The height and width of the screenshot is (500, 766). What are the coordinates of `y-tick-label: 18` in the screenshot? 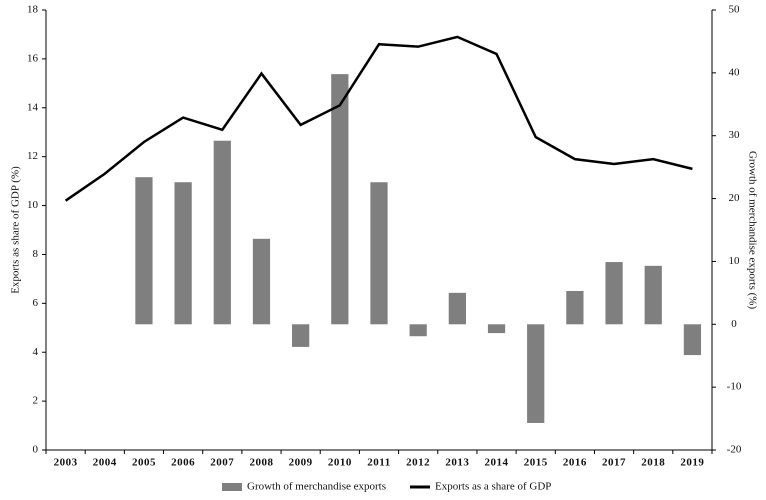 It's located at (33, 10).